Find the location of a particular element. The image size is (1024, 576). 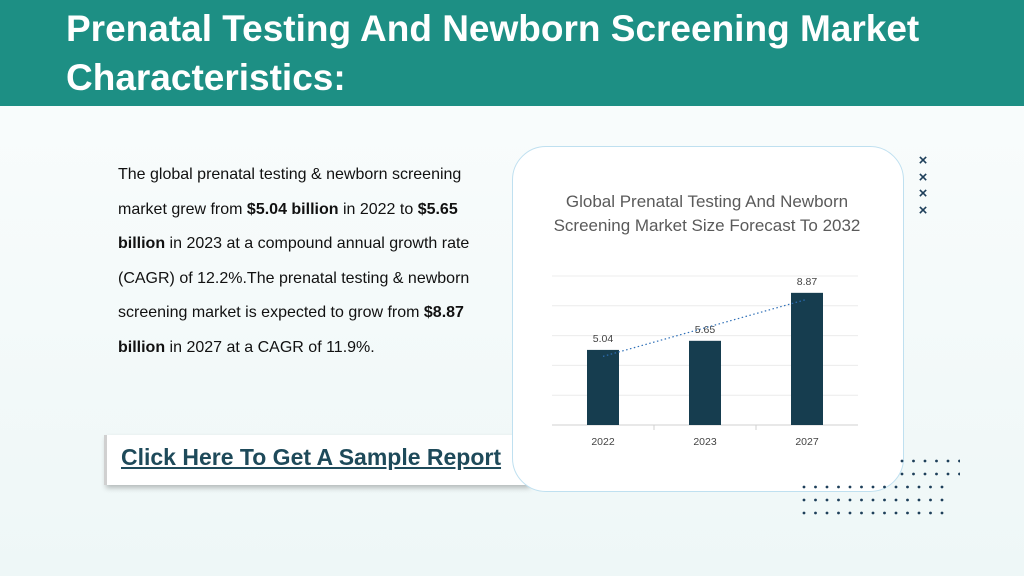

body-text-segment: in 2027 at a CAGR of 11.9%. is located at coordinates (270, 347).